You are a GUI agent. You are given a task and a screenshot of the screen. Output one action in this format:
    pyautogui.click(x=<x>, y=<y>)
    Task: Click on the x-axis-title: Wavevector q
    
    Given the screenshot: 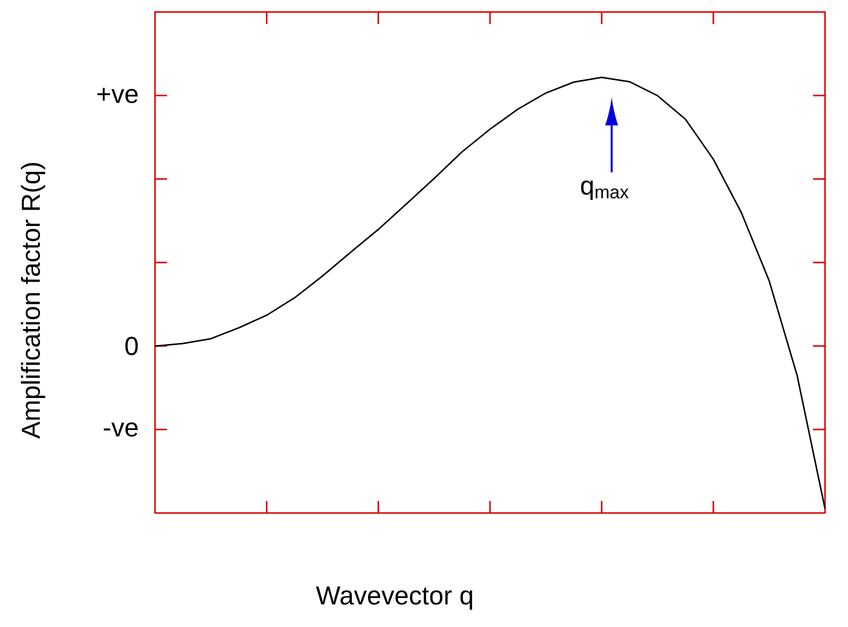 What is the action you would take?
    pyautogui.click(x=394, y=598)
    